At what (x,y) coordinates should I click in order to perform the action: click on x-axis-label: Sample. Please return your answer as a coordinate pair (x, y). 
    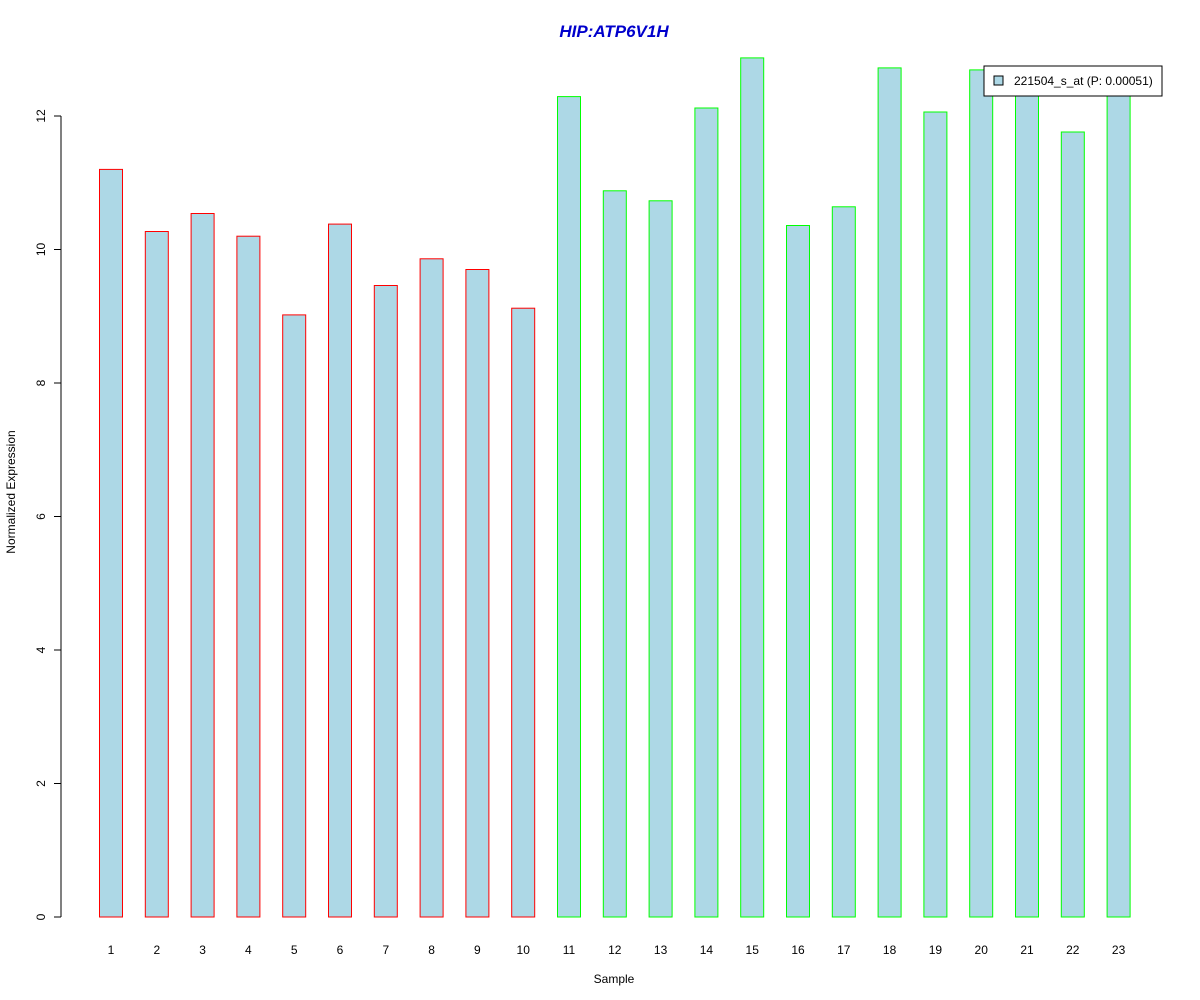
    Looking at the image, I should click on (614, 979).